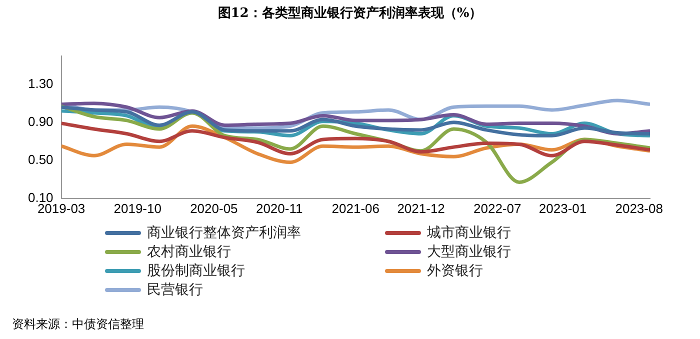 The height and width of the screenshot is (339, 700). I want to click on legend-label: 商业银行整体资产利润率, so click(224, 233).